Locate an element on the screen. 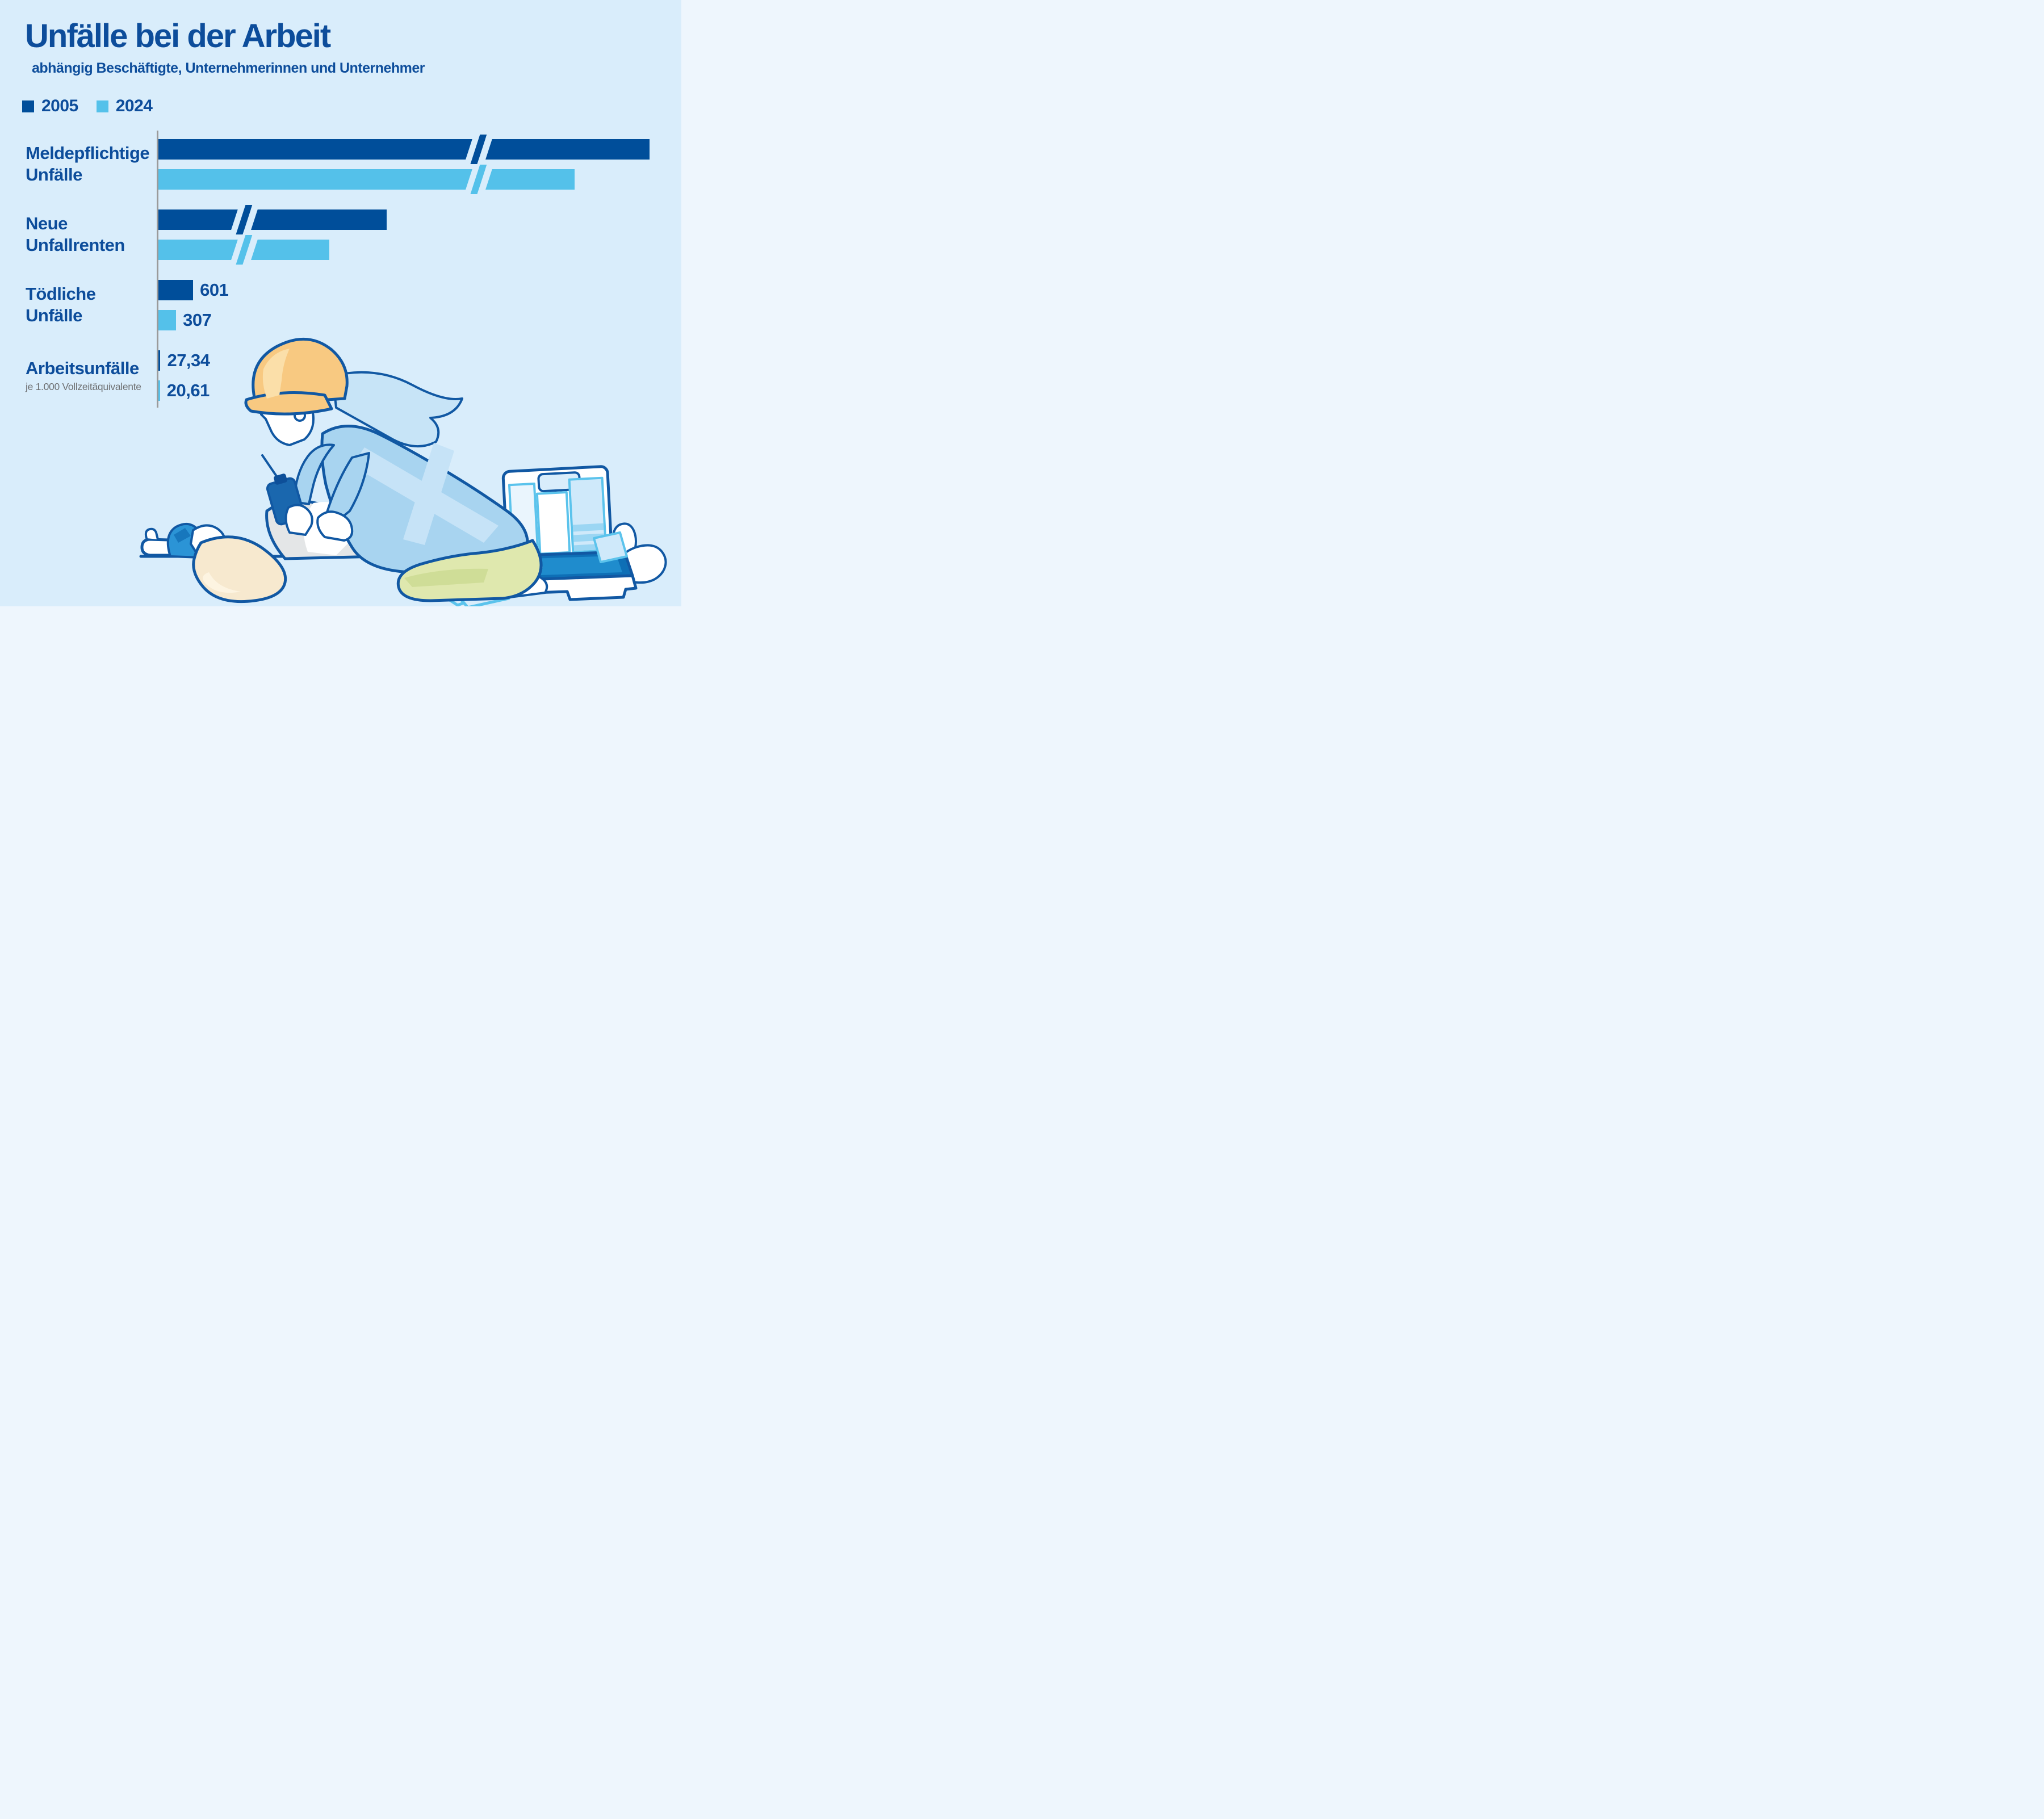  category-label-neue-unfallrenten: Neue Unfallrenten is located at coordinates (75, 234).